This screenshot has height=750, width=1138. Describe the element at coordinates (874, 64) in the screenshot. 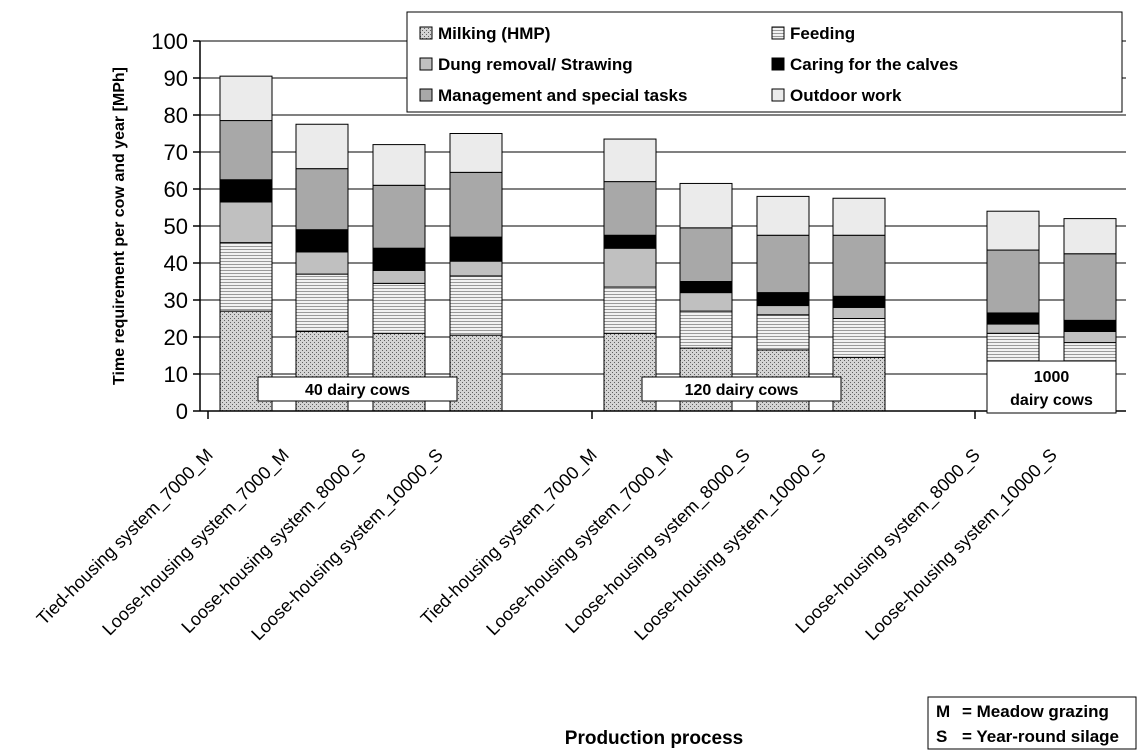

I see `legend-label: Caring for the calves` at that location.